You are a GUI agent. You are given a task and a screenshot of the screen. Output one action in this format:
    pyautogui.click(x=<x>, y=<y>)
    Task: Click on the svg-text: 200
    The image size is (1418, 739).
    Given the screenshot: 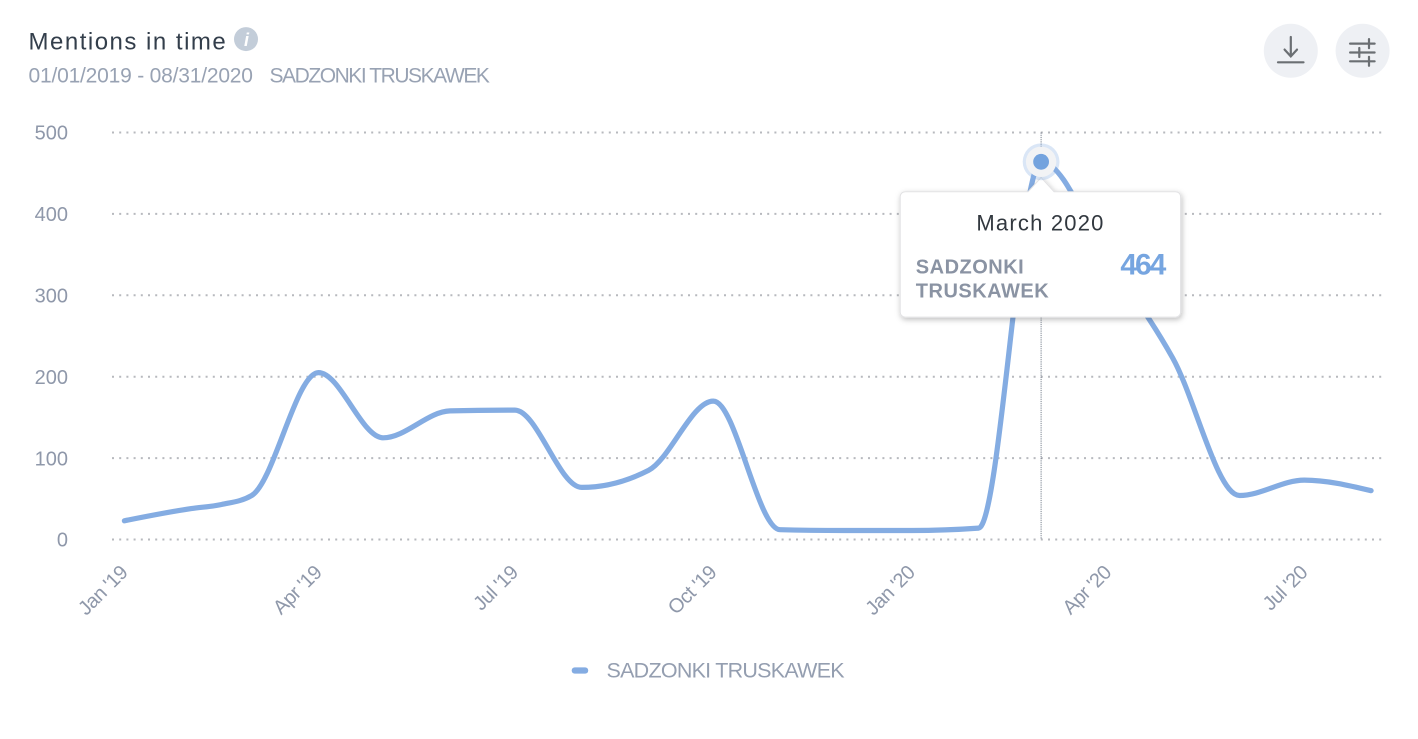 What is the action you would take?
    pyautogui.click(x=51, y=378)
    